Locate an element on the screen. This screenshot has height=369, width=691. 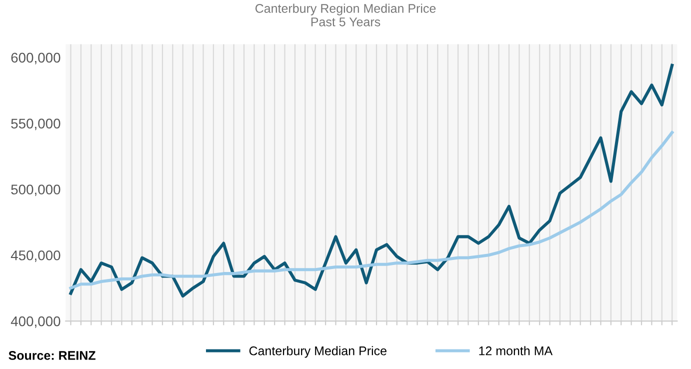
legend-label: 12 month MA is located at coordinates (516, 351).